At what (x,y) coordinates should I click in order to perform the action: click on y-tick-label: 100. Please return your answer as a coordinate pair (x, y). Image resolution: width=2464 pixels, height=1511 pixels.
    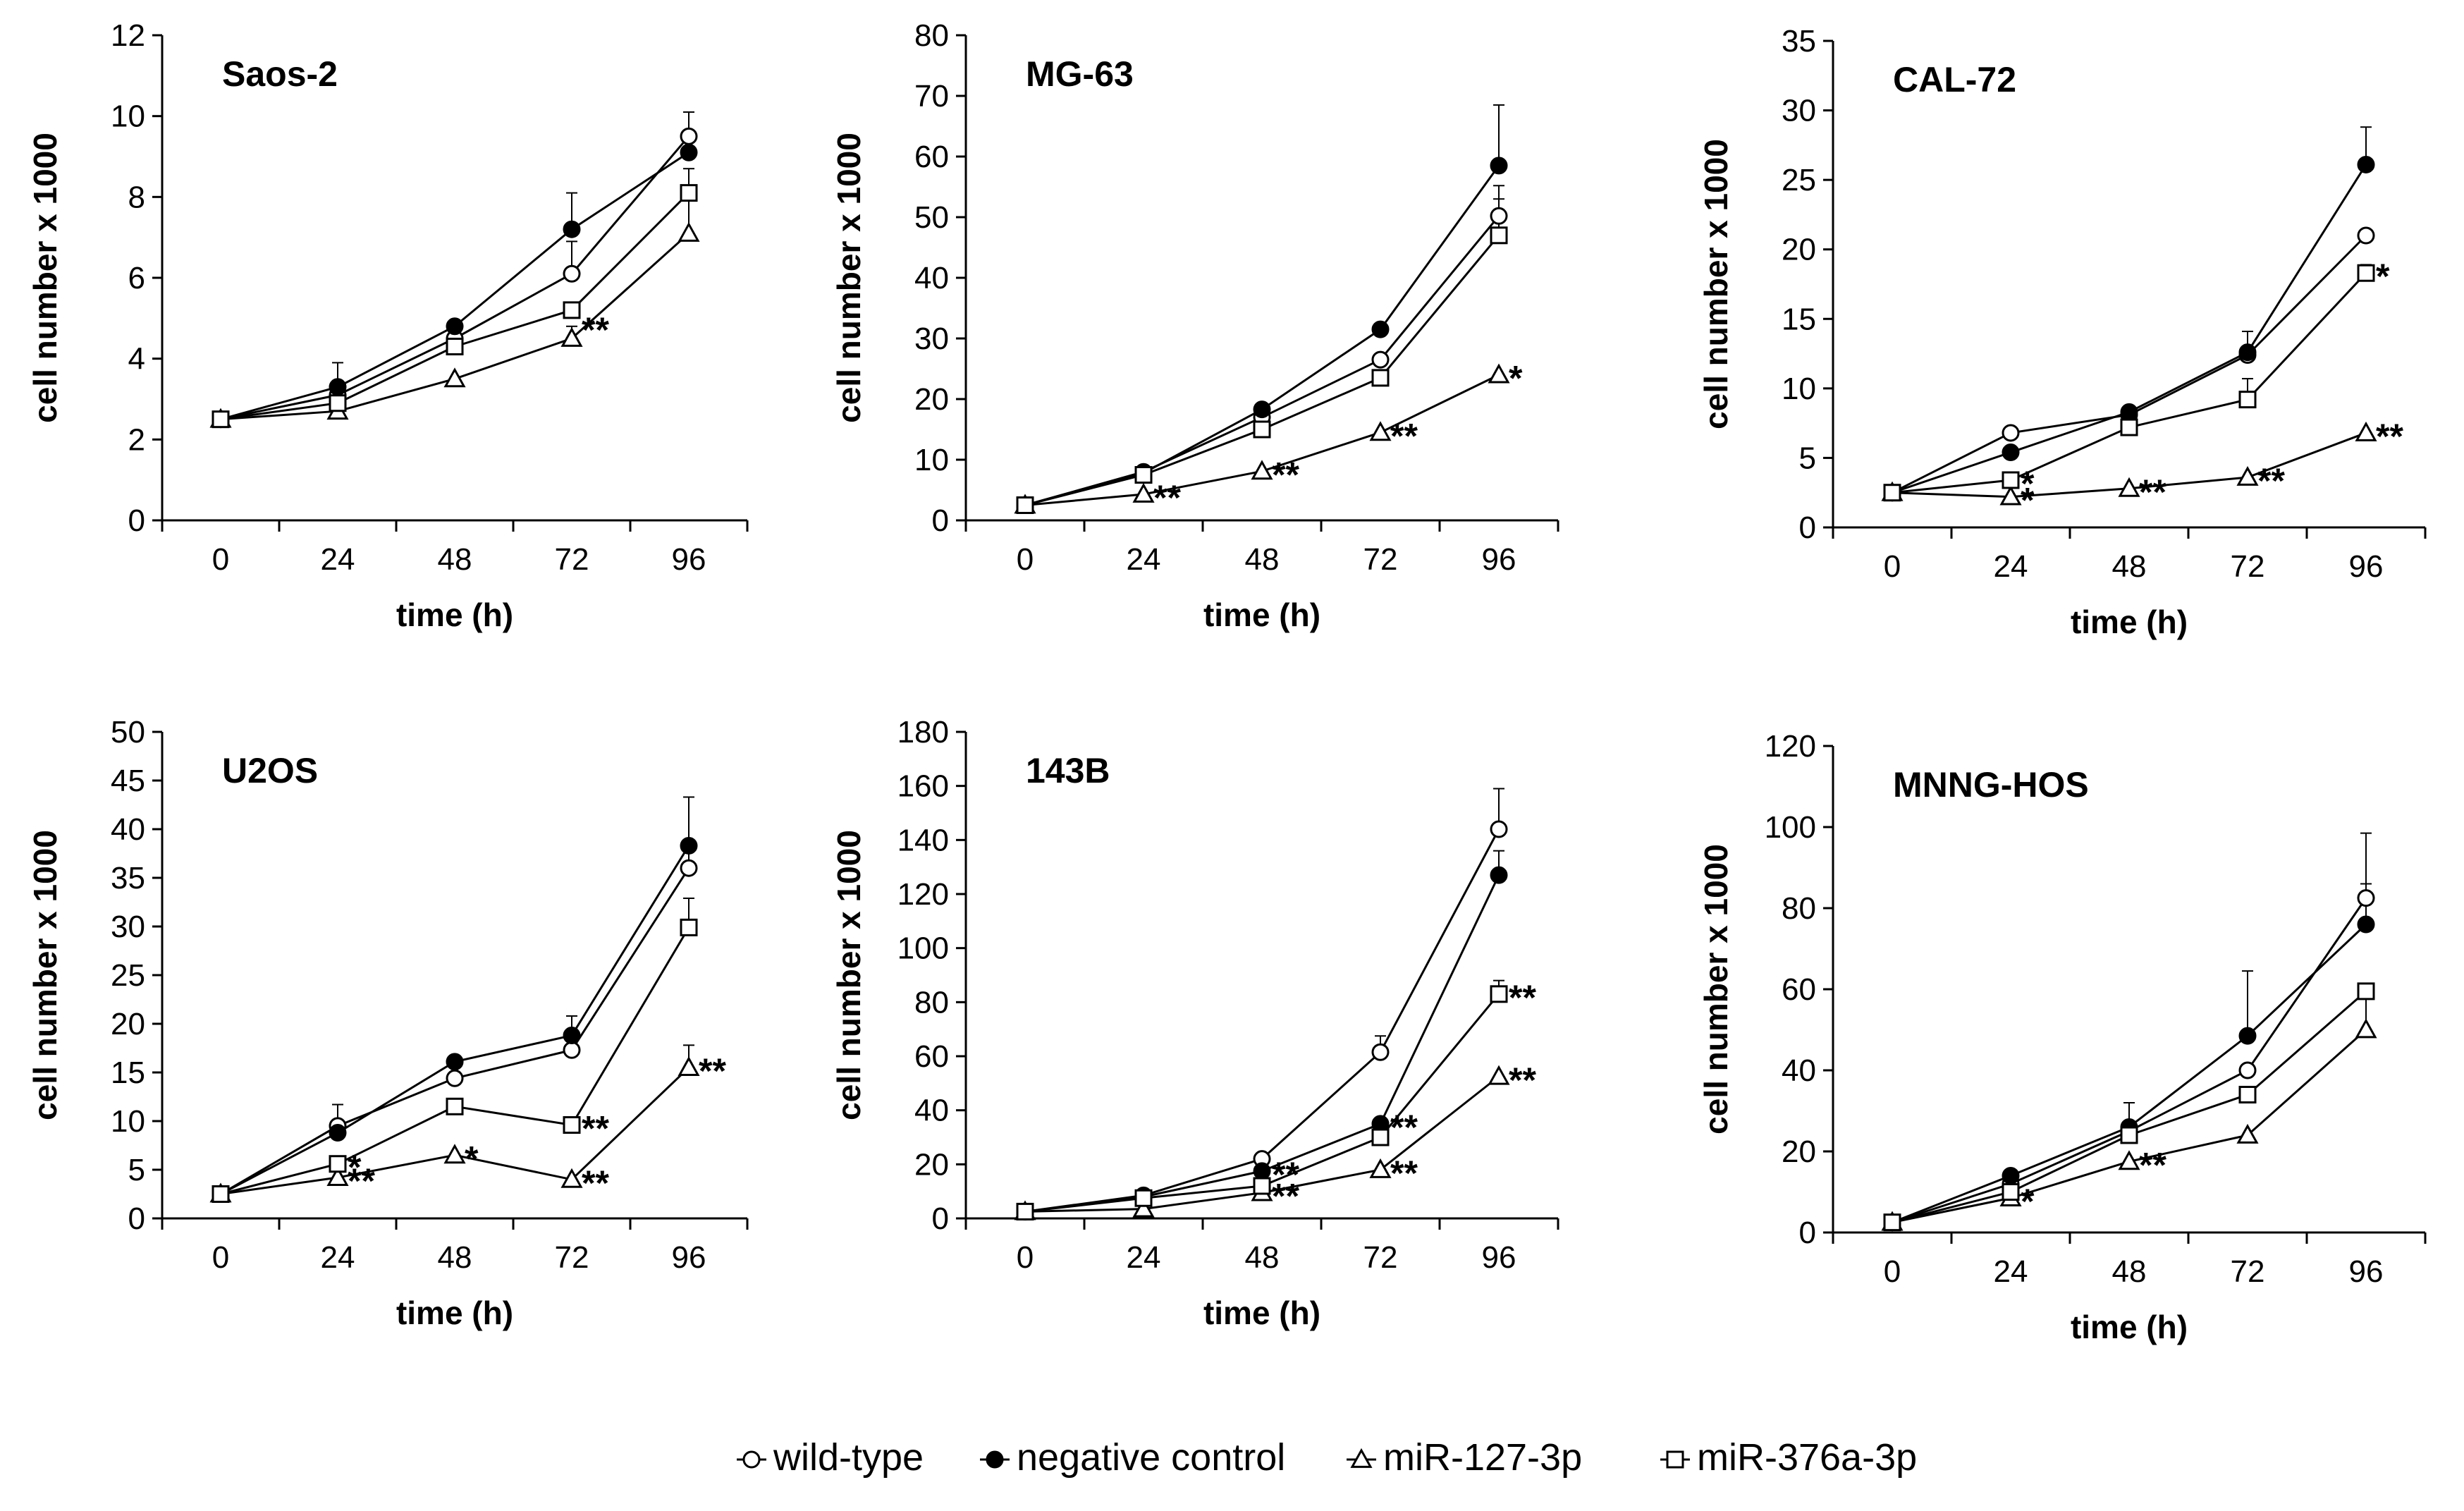
    Looking at the image, I should click on (923, 948).